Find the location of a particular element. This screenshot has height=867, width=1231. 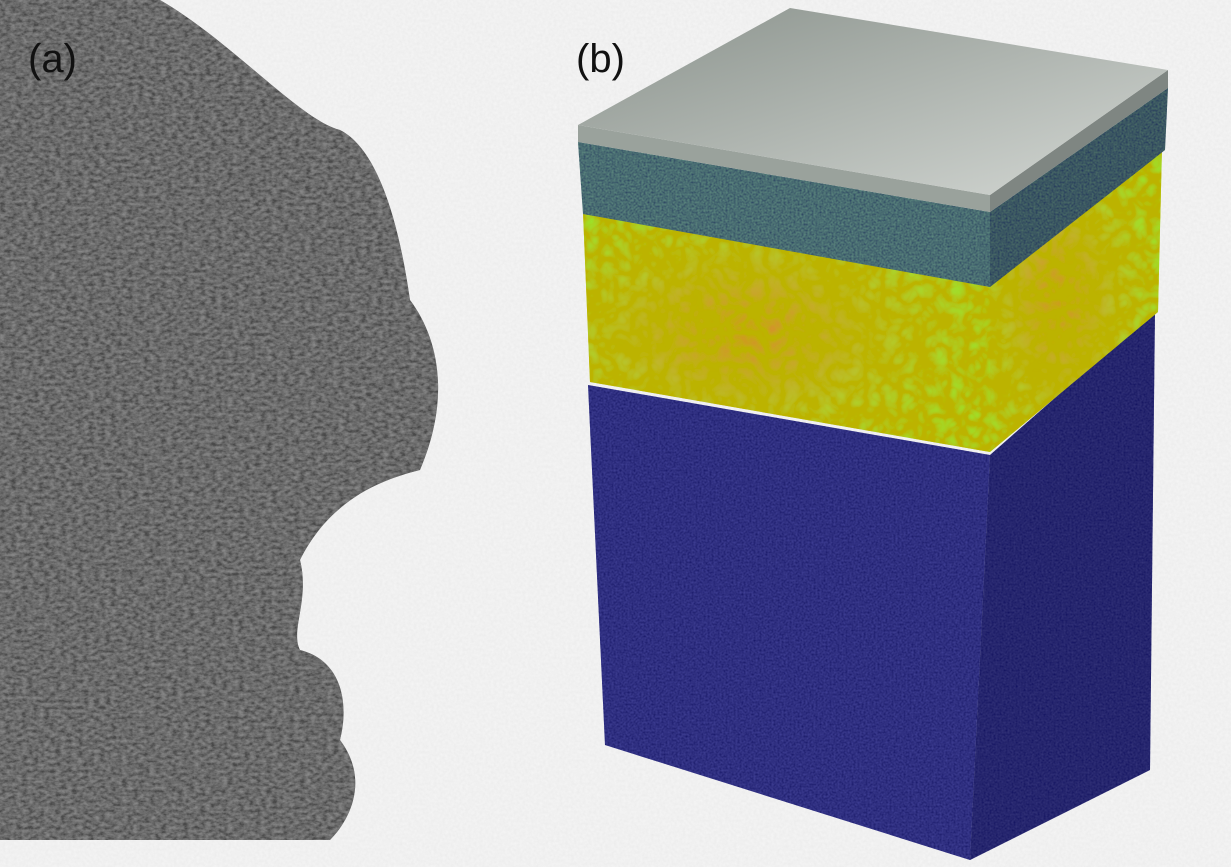

interlayer-front is located at coordinates (784, 214).